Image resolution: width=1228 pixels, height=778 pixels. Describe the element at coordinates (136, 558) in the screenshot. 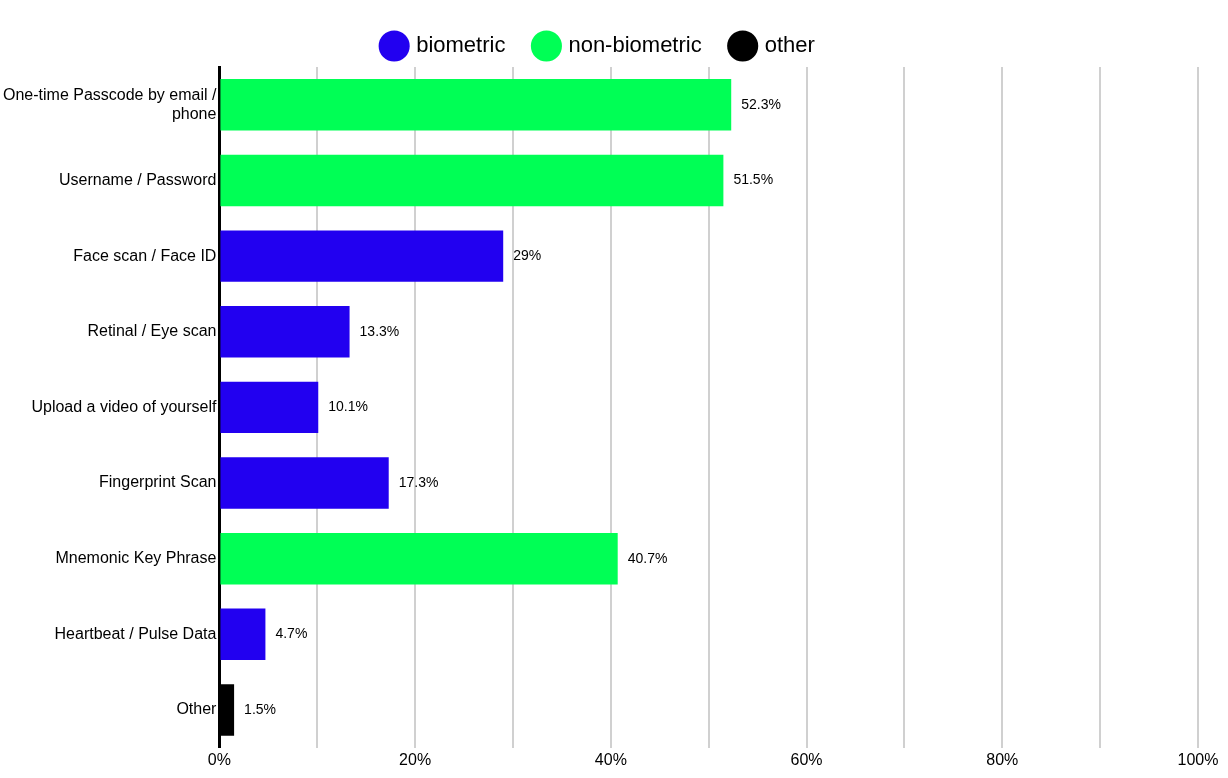

I see `y-tick-label: Mnemonic Key Phrase` at that location.